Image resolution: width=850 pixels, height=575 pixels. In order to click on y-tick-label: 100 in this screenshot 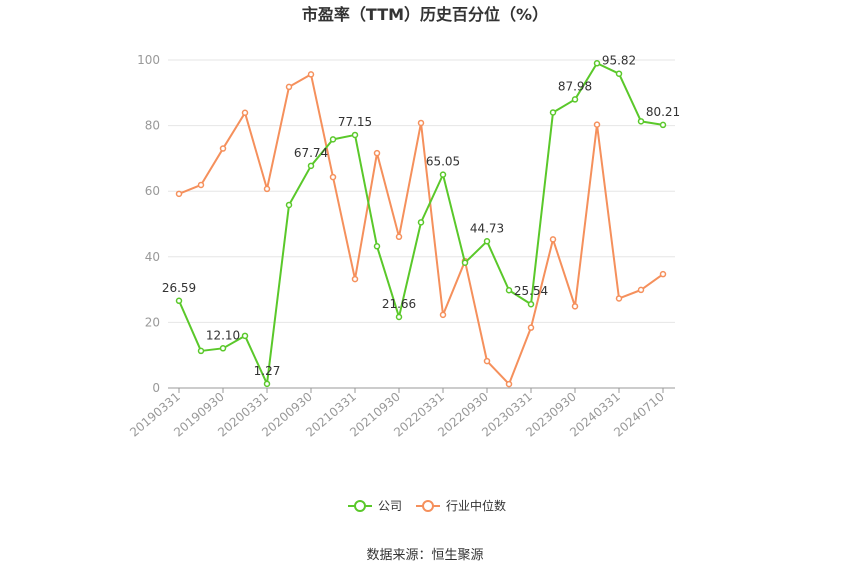, I will do `click(148, 60)`.